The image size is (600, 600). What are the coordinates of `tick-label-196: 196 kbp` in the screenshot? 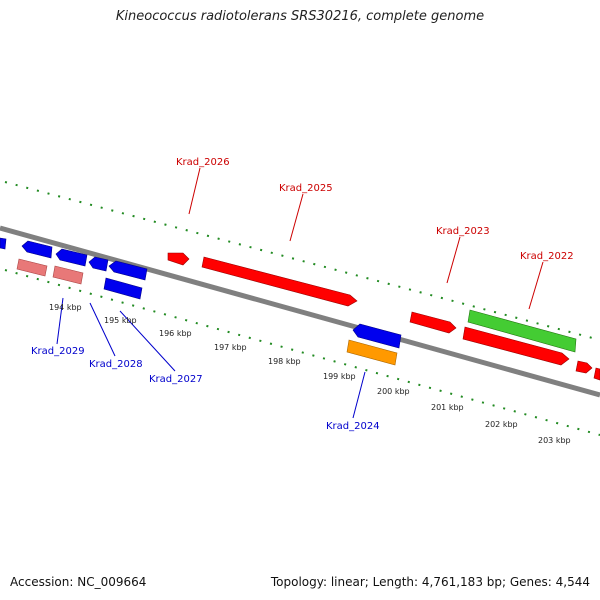 It's located at (175, 333).